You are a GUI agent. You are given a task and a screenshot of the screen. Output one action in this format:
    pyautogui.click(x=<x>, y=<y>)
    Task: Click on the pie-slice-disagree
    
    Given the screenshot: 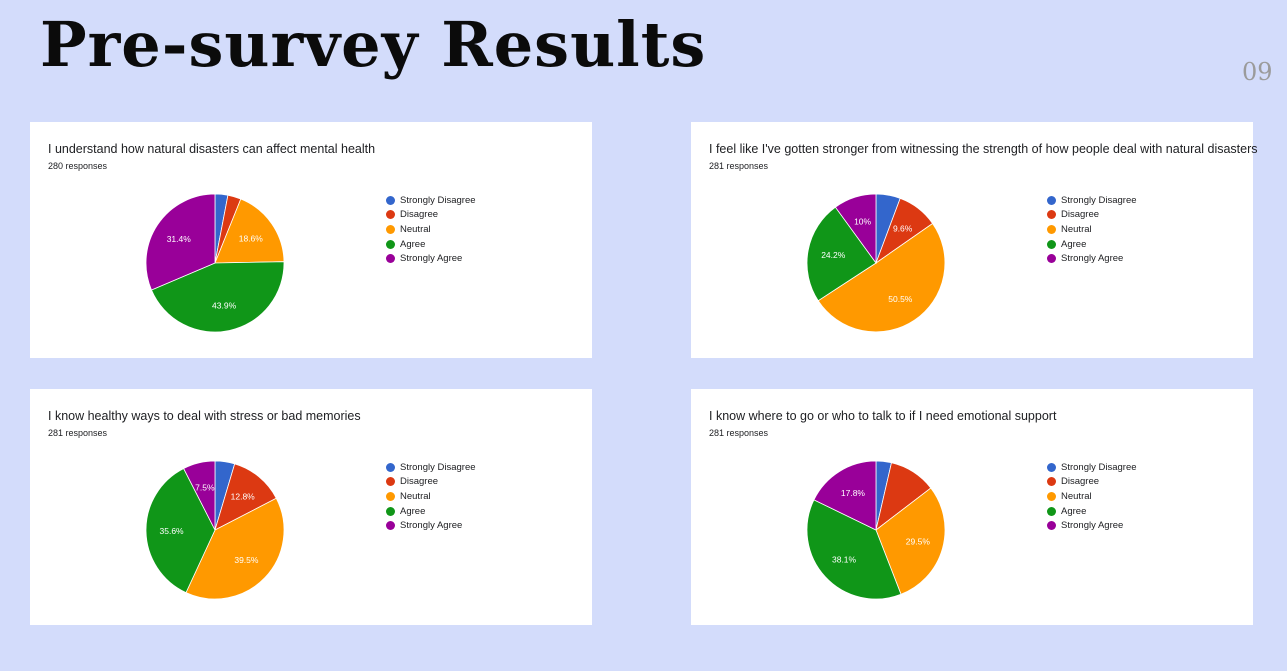 What is the action you would take?
    pyautogui.click(x=245, y=497)
    